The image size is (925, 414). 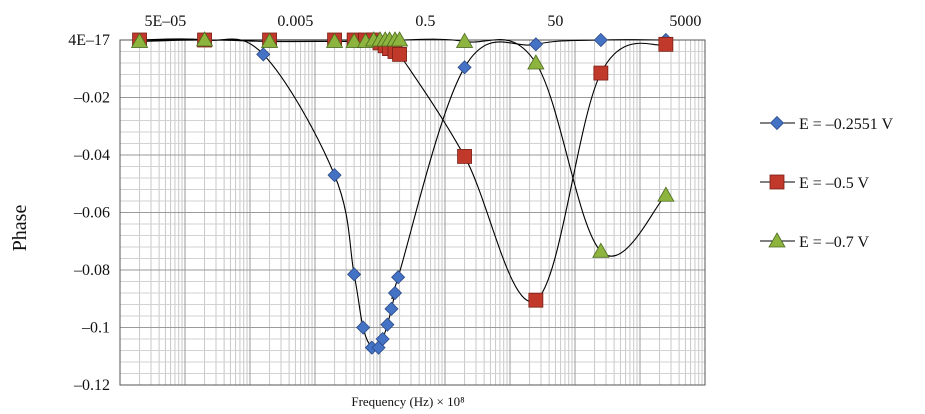 I want to click on legend-label: E = –0.2551 V, so click(x=846, y=124).